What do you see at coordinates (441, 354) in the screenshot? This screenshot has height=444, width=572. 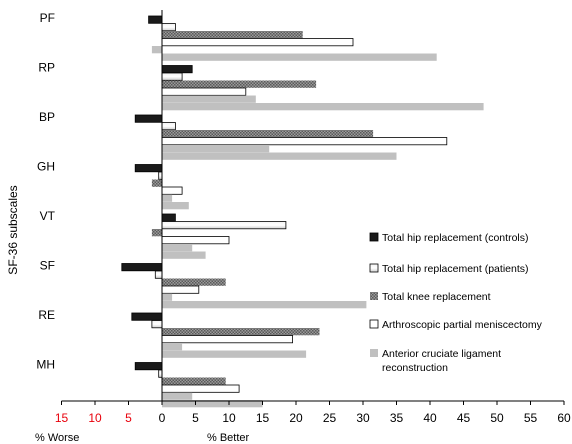 I see `legend-label-5: Anterior cruciate ligament` at bounding box center [441, 354].